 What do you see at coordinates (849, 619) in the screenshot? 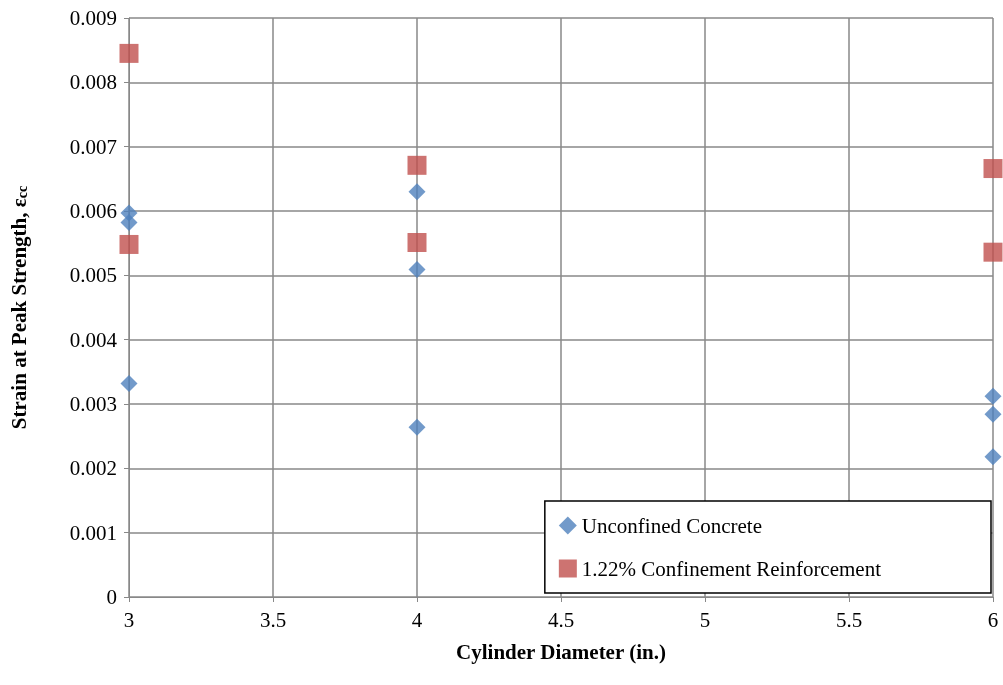
I see `x-tick-label: 5.5` at bounding box center [849, 619].